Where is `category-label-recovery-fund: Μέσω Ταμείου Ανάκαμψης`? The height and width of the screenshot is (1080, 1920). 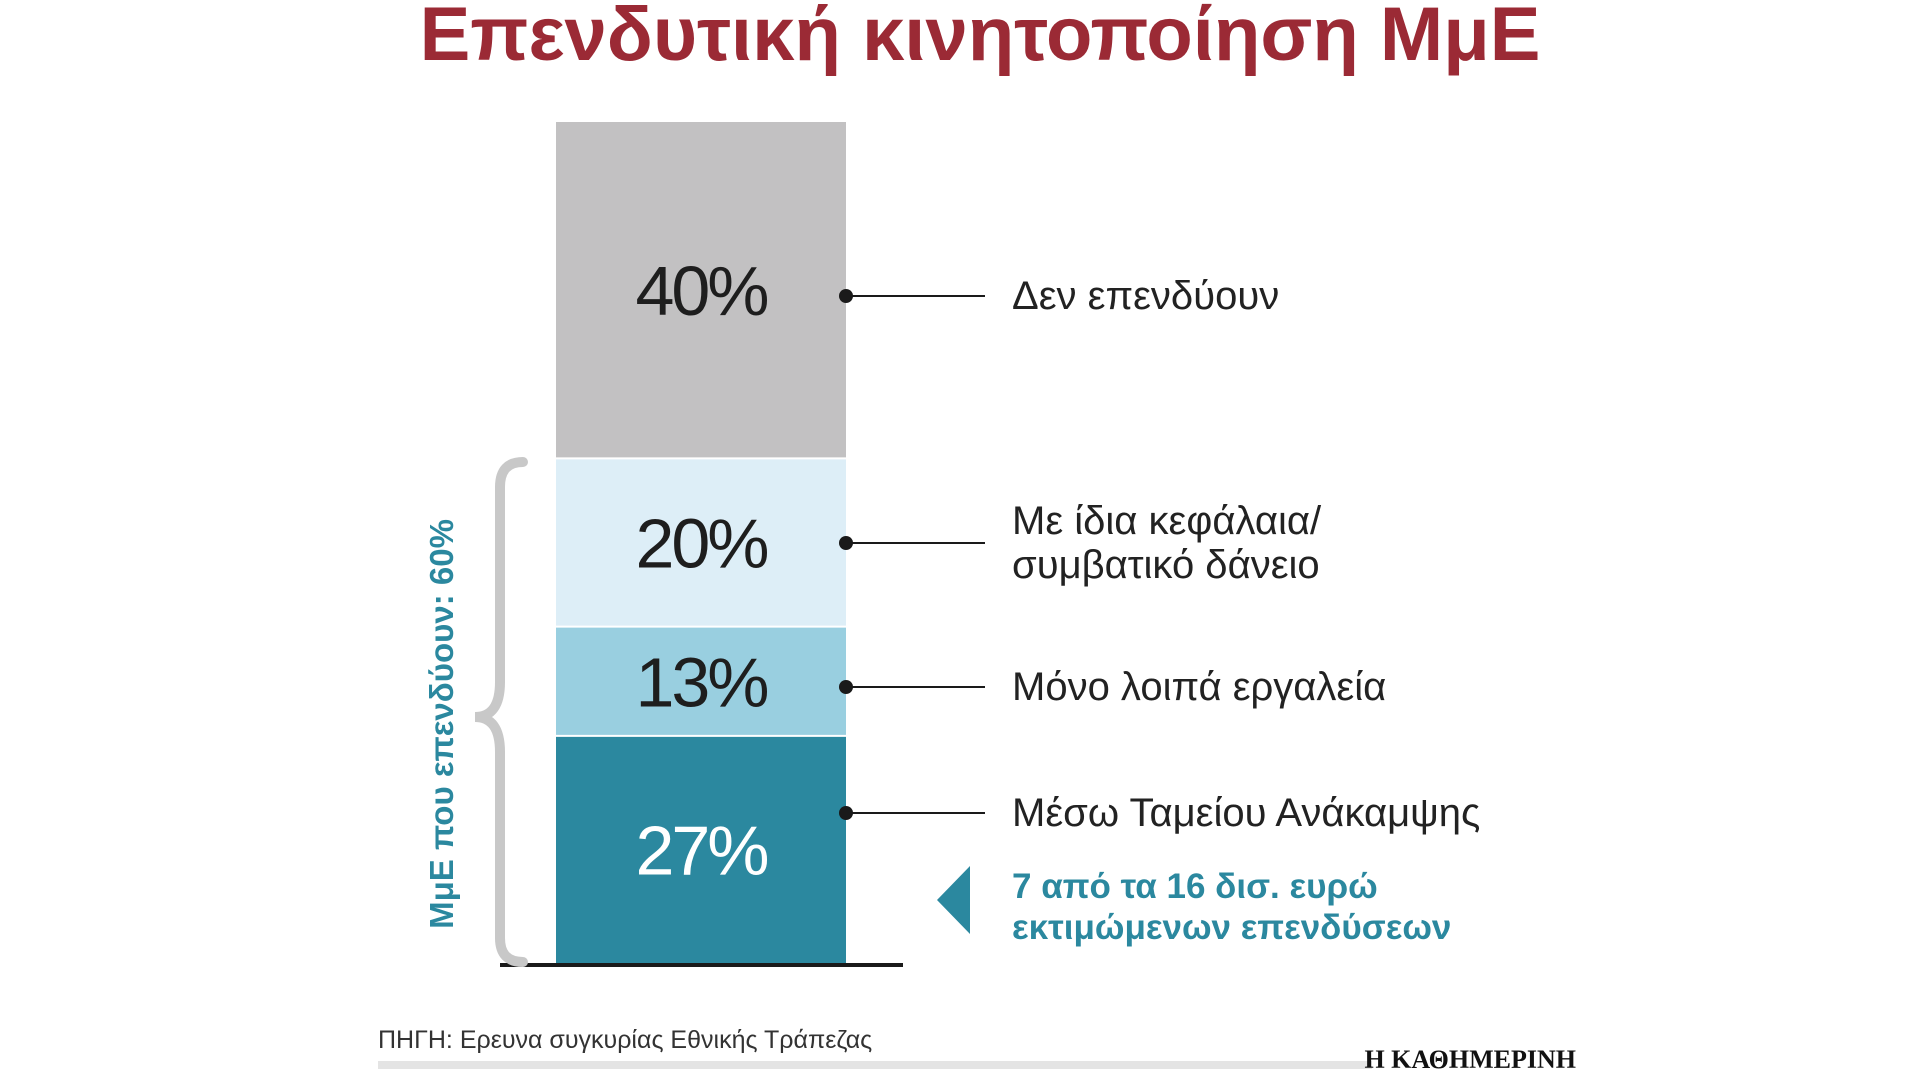
category-label-recovery-fund: Μέσω Ταμείου Ανάκαμψης is located at coordinates (1246, 813).